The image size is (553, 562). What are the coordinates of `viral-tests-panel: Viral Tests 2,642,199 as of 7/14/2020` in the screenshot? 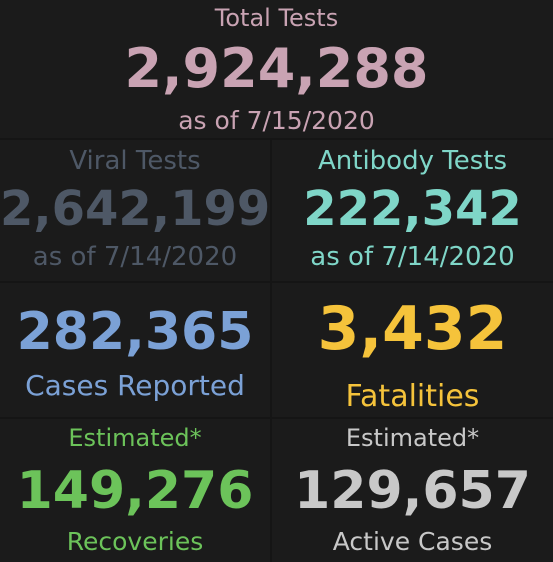 It's located at (135, 210).